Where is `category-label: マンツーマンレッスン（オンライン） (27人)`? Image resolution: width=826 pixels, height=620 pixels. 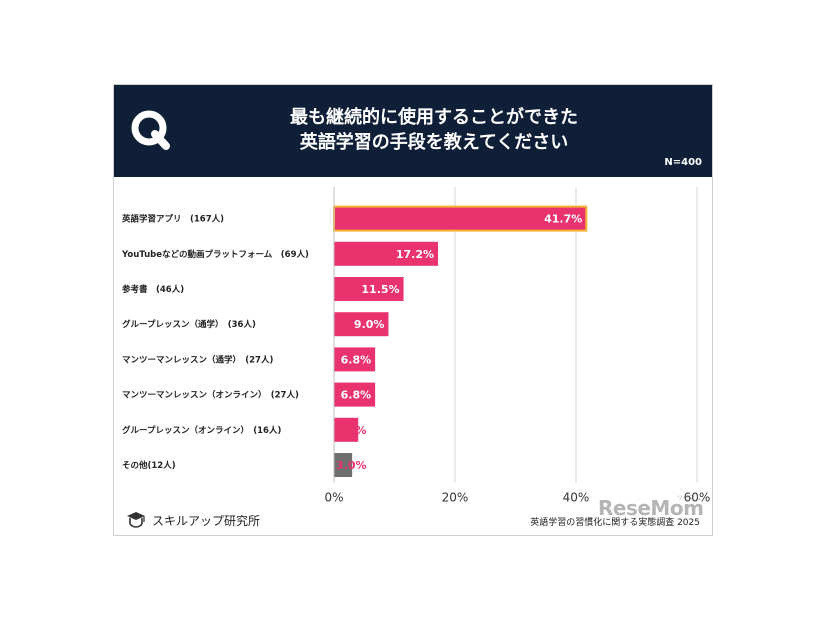
category-label: マンツーマンレッスン（オンライン） (27人) is located at coordinates (210, 395).